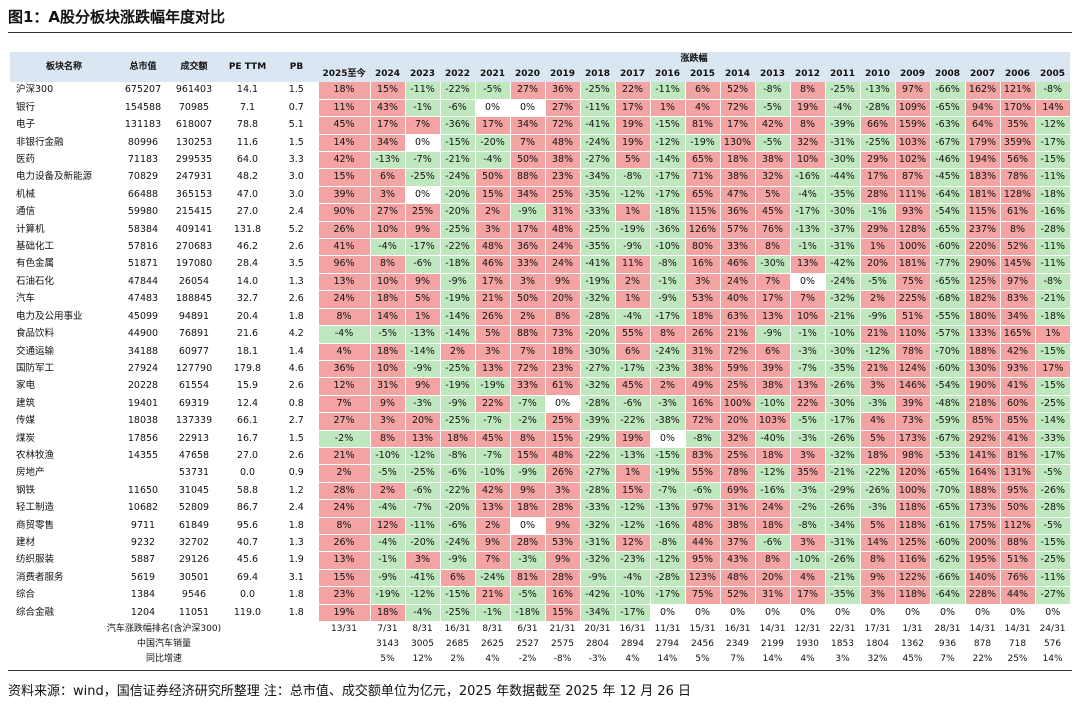 The width and height of the screenshot is (1080, 707). I want to click on change-cell: 72%, so click(527, 369).